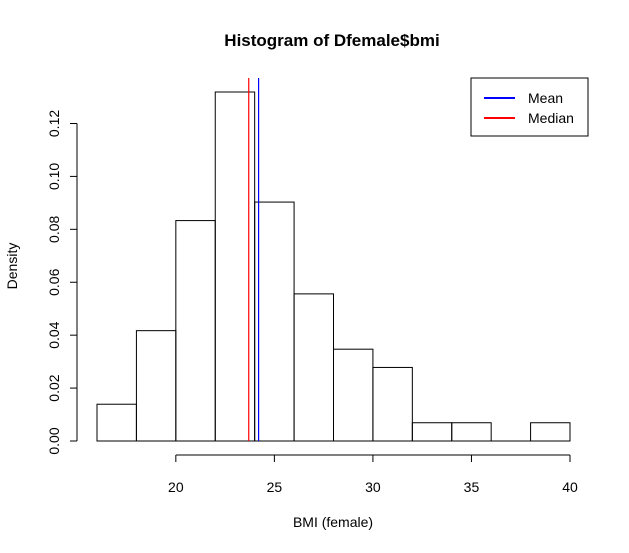 This screenshot has width=629, height=553. Describe the element at coordinates (331, 40) in the screenshot. I see `chart-title: Histogram of Dfemale$bmi` at that location.